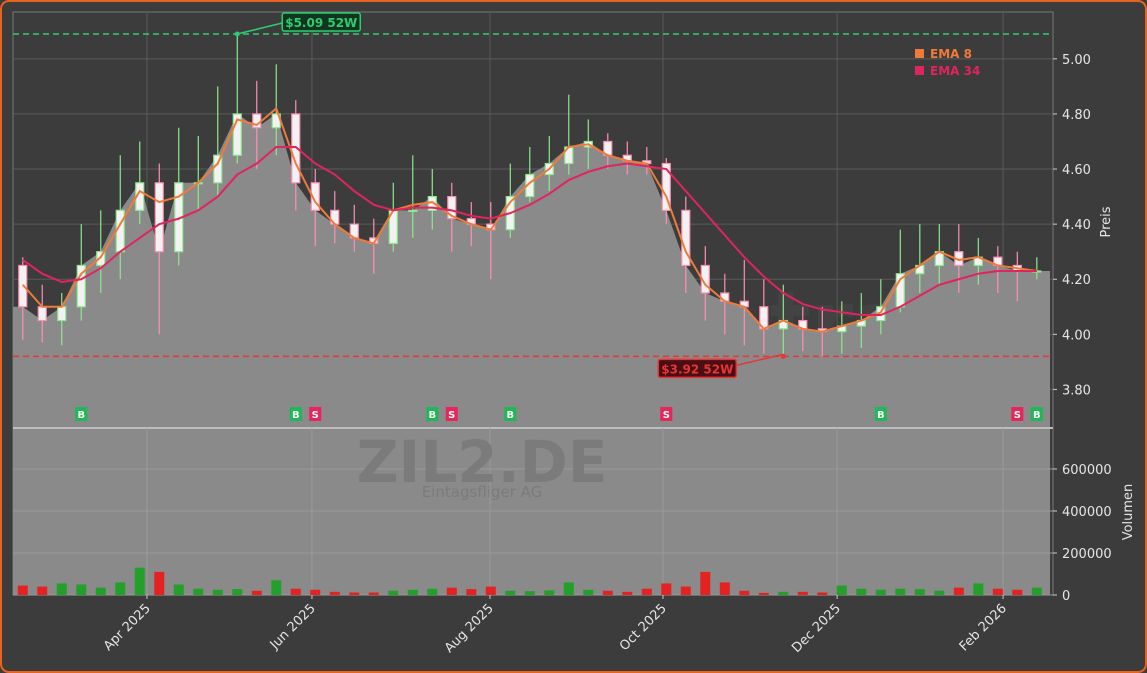 This screenshot has height=673, width=1147. I want to click on annotation-label: $5.09 52W, so click(321, 23).